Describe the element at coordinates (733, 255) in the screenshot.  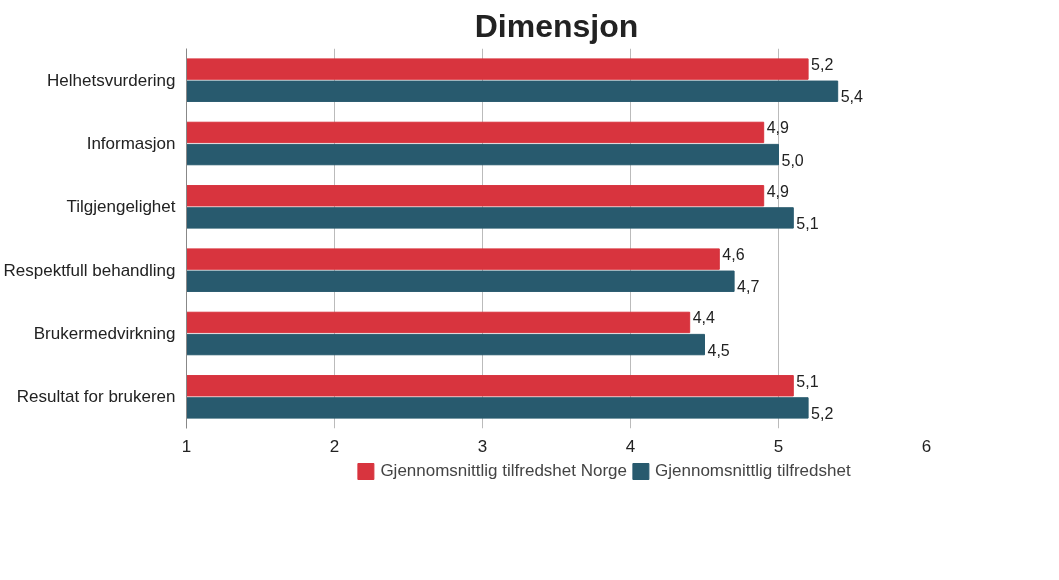
I see `data-label: 4,6` at that location.